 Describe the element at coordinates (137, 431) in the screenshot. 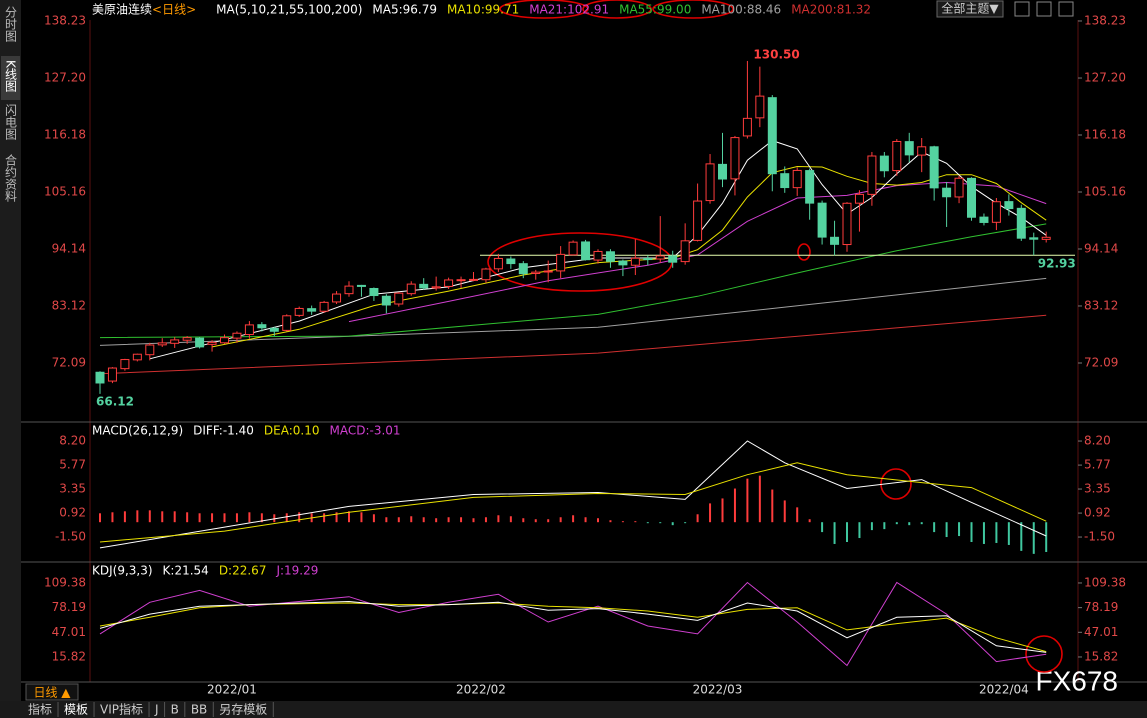

I see `legend-text: MACD(26,12,9)` at that location.